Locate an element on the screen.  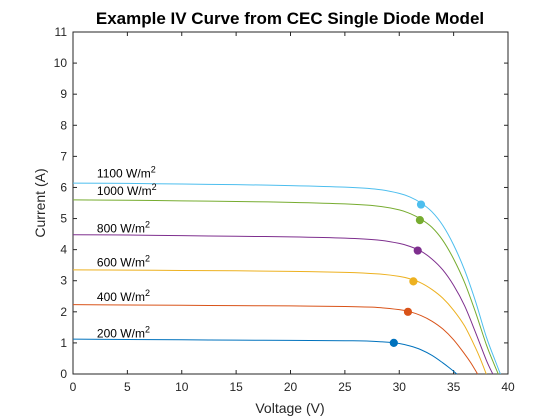
x-tick-label: 30 is located at coordinates (400, 387).